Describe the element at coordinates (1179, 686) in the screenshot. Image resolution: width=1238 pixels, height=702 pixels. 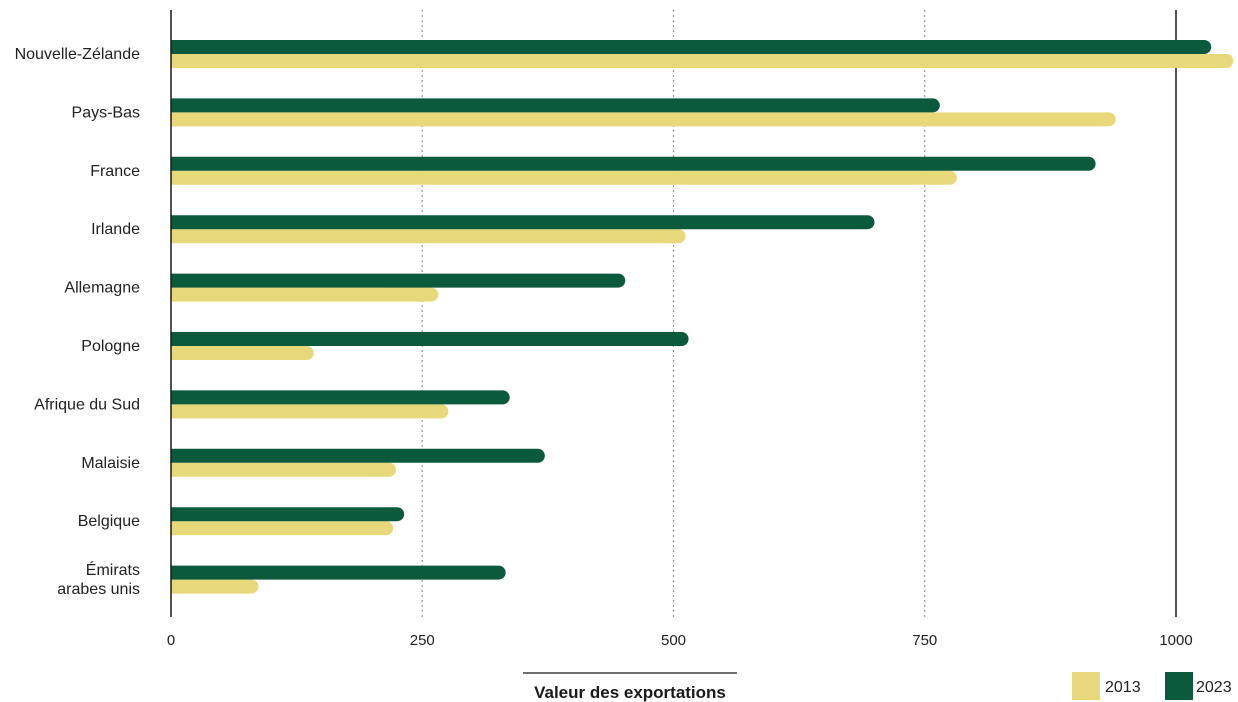
I see `legend-swatch-2023` at that location.